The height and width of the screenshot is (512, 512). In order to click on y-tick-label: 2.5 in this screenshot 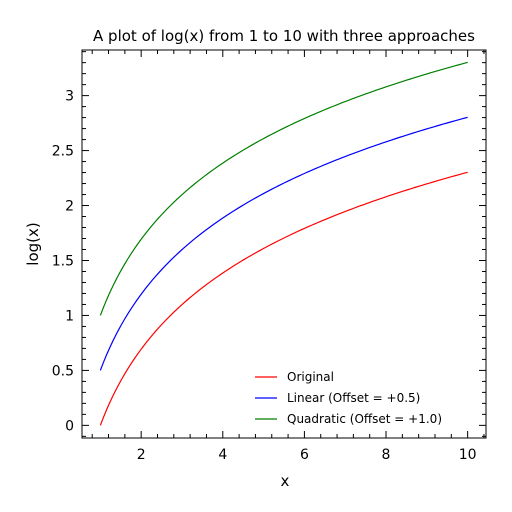, I will do `click(63, 152)`.